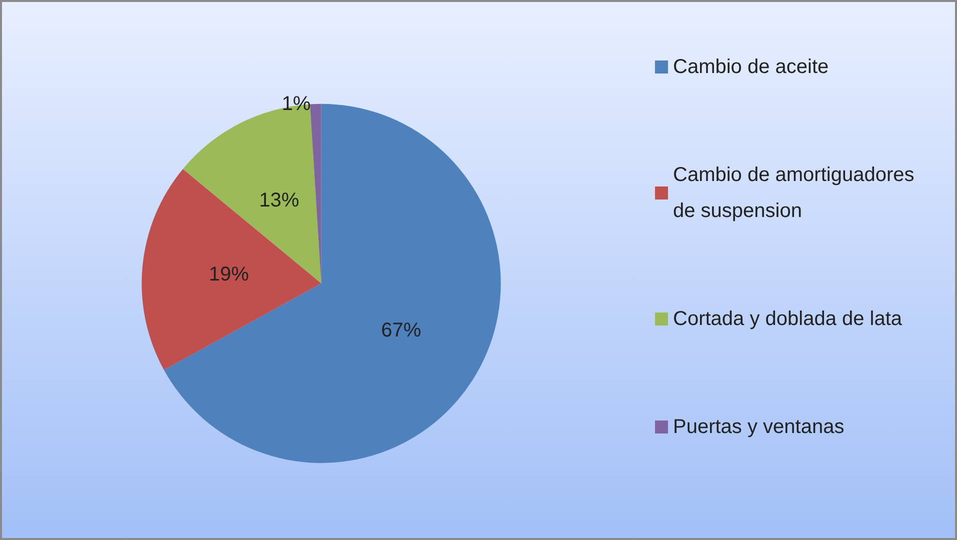  I want to click on legend-label: Cambio de aceite, so click(751, 67).